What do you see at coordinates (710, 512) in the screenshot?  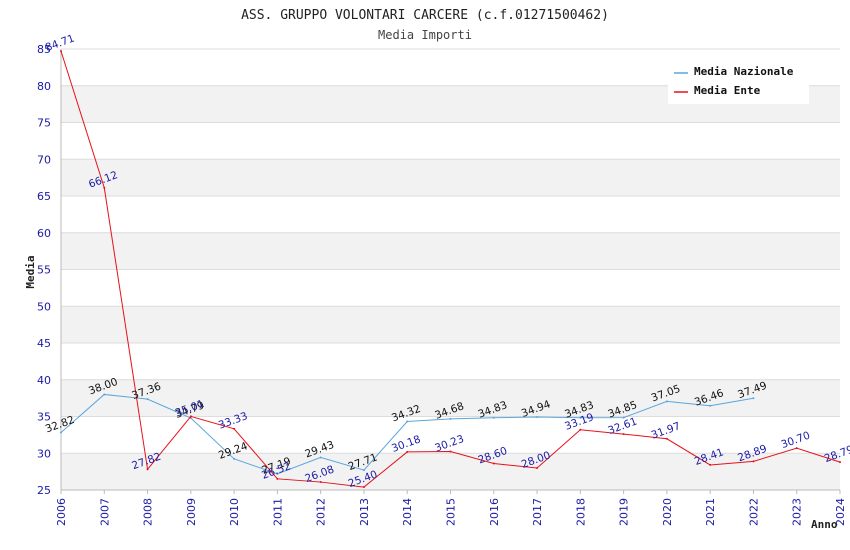 I see `x-tick-label: 2021` at bounding box center [710, 512].